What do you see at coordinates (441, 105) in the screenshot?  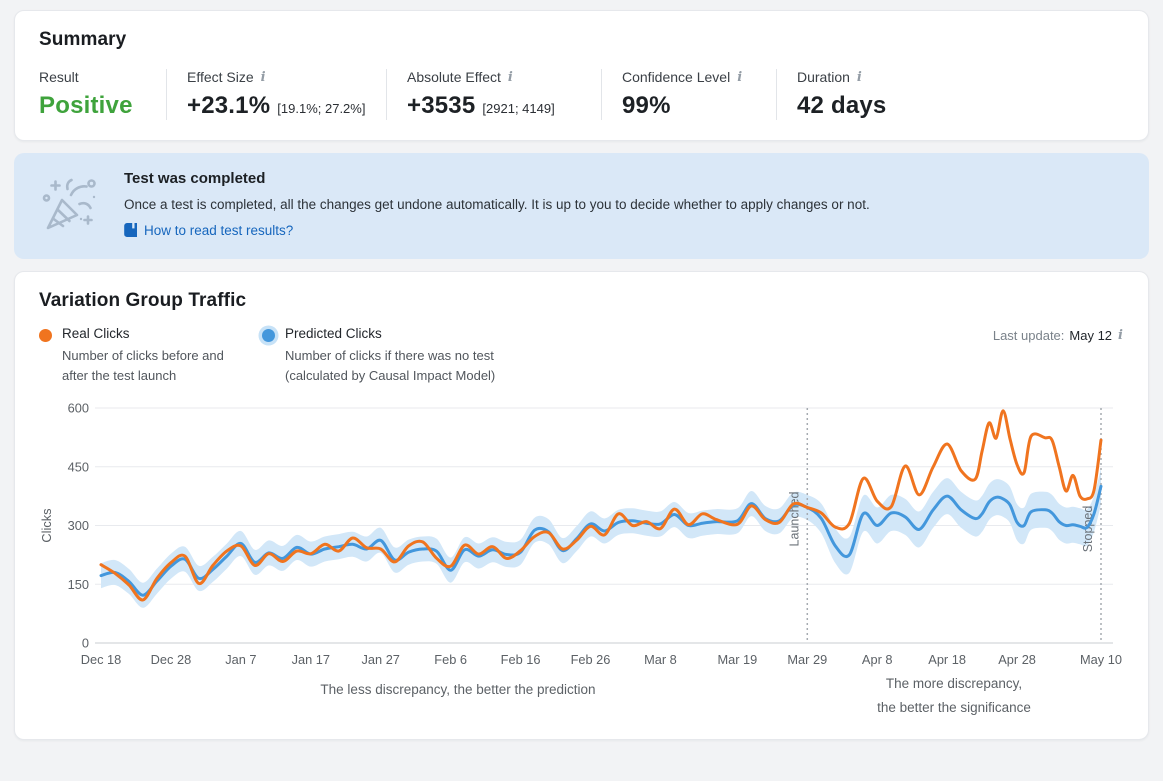 I see `metric-absolute-effect-value: +3535` at bounding box center [441, 105].